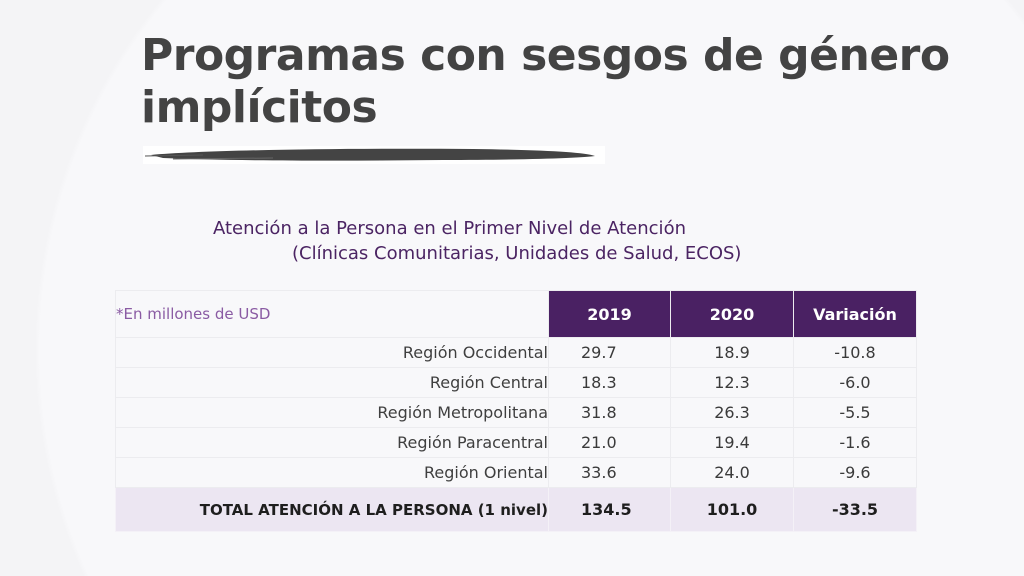 The height and width of the screenshot is (576, 1024). Describe the element at coordinates (732, 352) in the screenshot. I see `value-2020: 18.9` at that location.